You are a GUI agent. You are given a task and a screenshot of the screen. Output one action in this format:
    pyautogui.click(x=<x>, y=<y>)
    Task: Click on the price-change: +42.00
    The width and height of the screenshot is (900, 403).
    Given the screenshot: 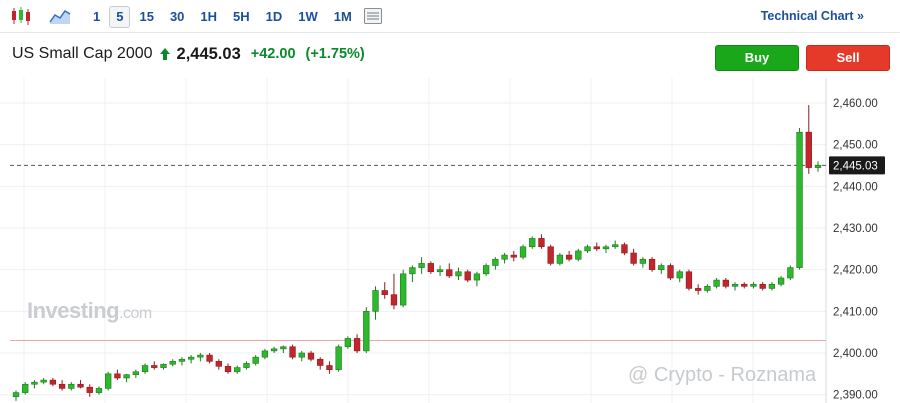 What is the action you would take?
    pyautogui.click(x=273, y=54)
    